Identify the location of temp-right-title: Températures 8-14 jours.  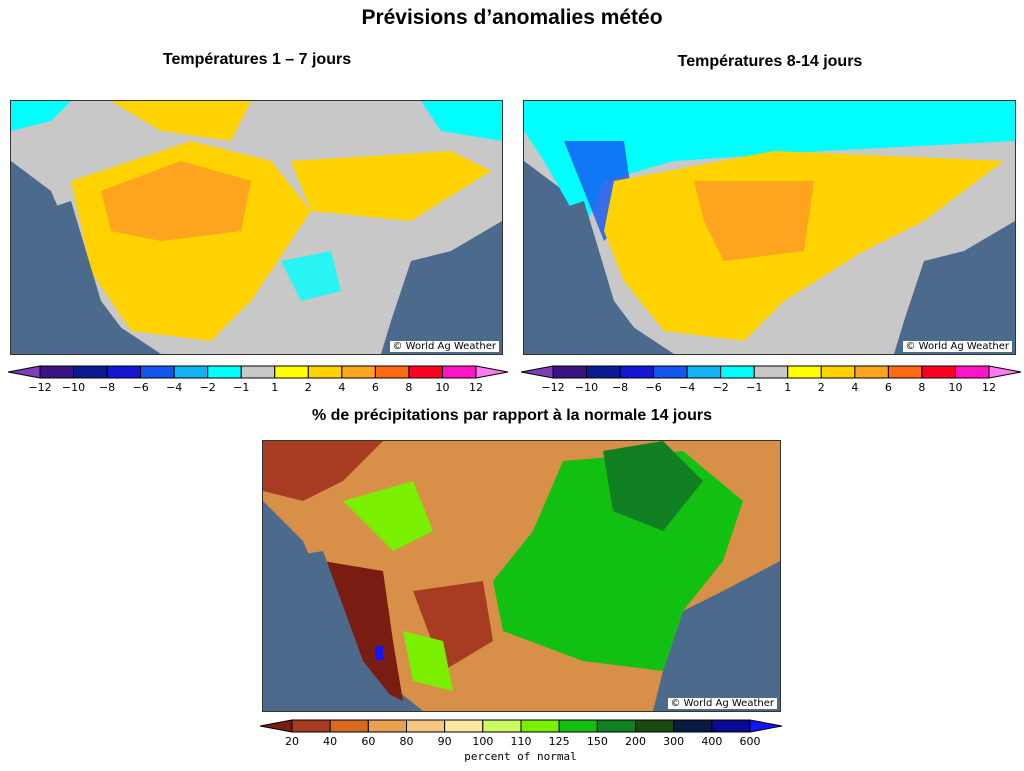
(770, 61).